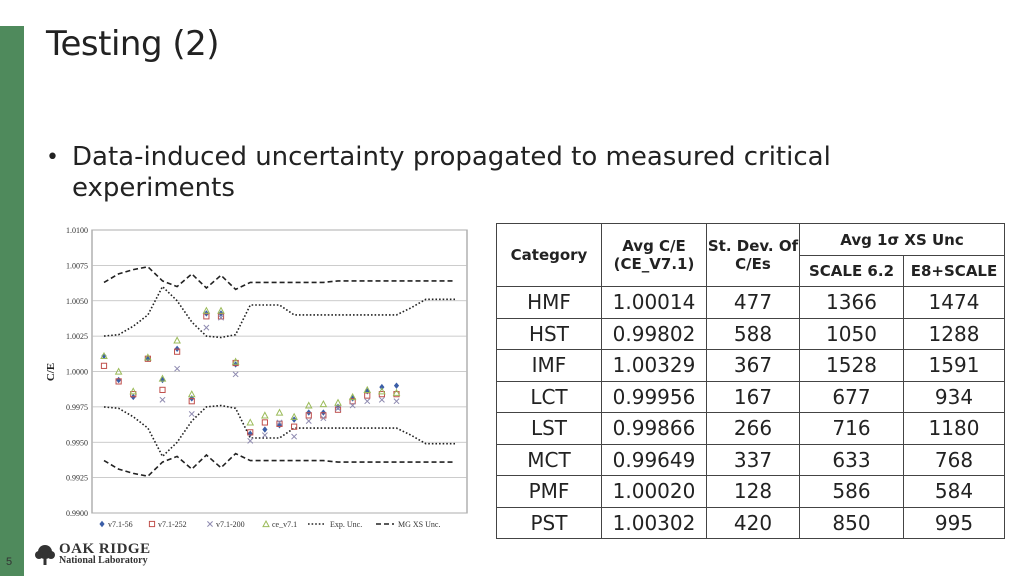 The image size is (1024, 576). Describe the element at coordinates (105, 549) in the screenshot. I see `logo-line1: OAK RIDGE` at that location.